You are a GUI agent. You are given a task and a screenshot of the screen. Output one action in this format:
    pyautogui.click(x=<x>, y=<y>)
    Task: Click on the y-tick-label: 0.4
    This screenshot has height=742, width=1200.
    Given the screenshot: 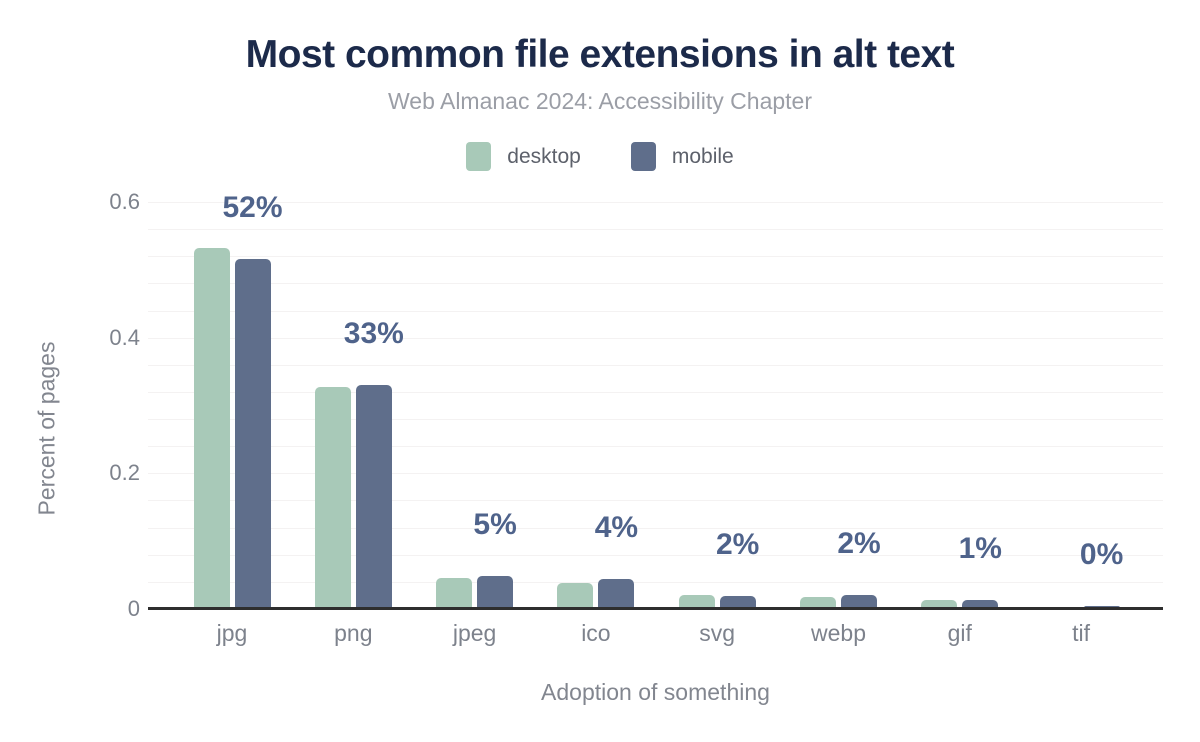 What is the action you would take?
    pyautogui.click(x=124, y=337)
    